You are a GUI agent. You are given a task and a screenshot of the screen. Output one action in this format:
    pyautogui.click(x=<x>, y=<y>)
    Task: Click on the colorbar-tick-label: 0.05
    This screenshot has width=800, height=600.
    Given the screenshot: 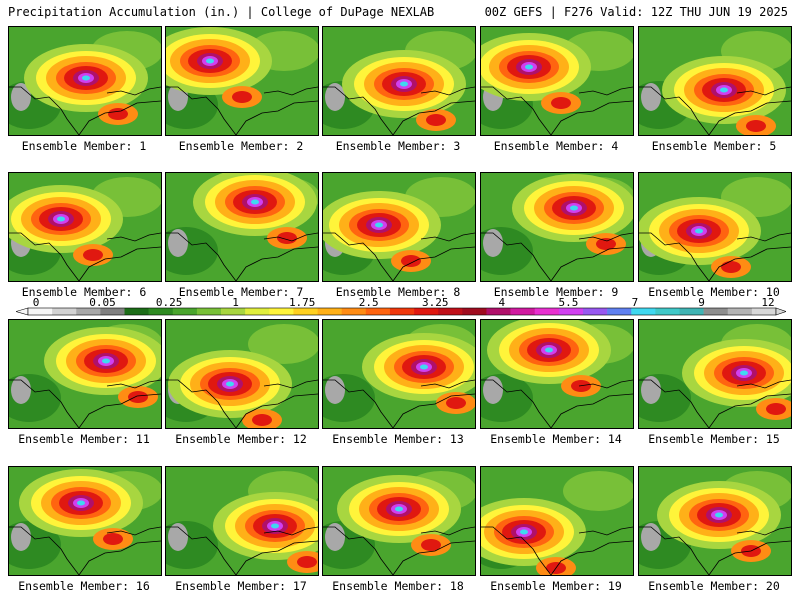 What is the action you would take?
    pyautogui.click(x=102, y=302)
    